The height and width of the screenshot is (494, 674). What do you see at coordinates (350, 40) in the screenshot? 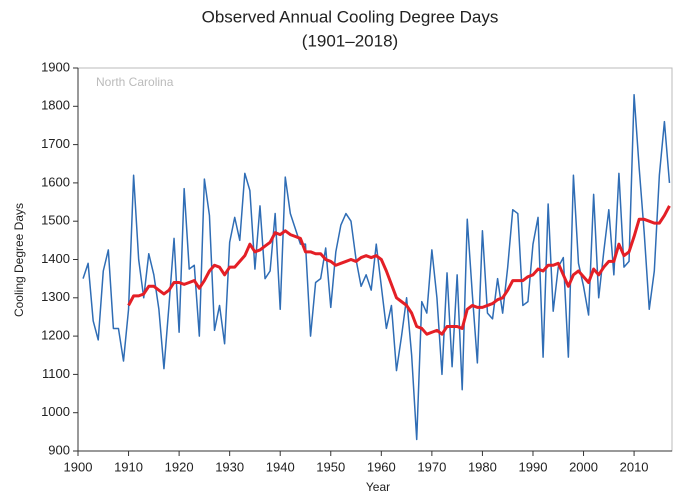
I see `chart-subtitle: (1901–2018)` at bounding box center [350, 40].